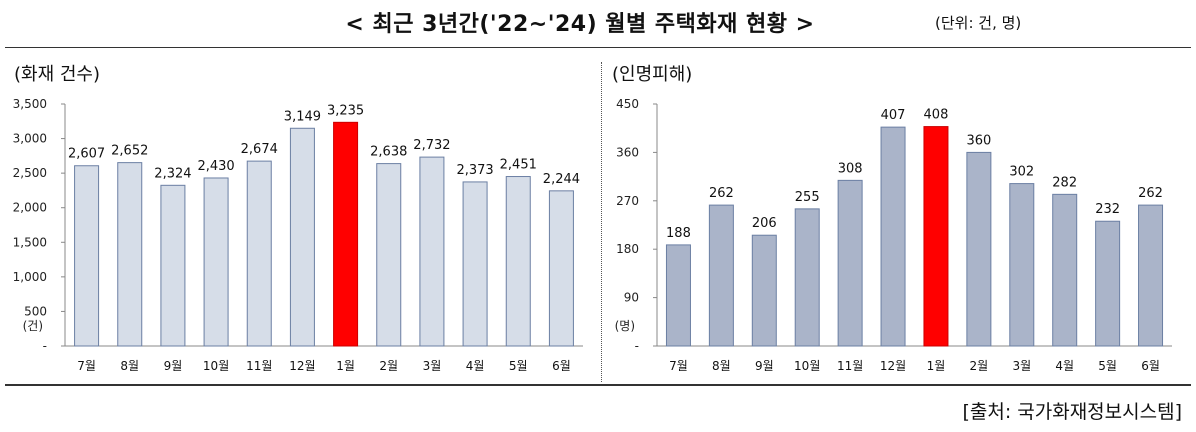  I want to click on y-tick-label: 270, so click(627, 201).